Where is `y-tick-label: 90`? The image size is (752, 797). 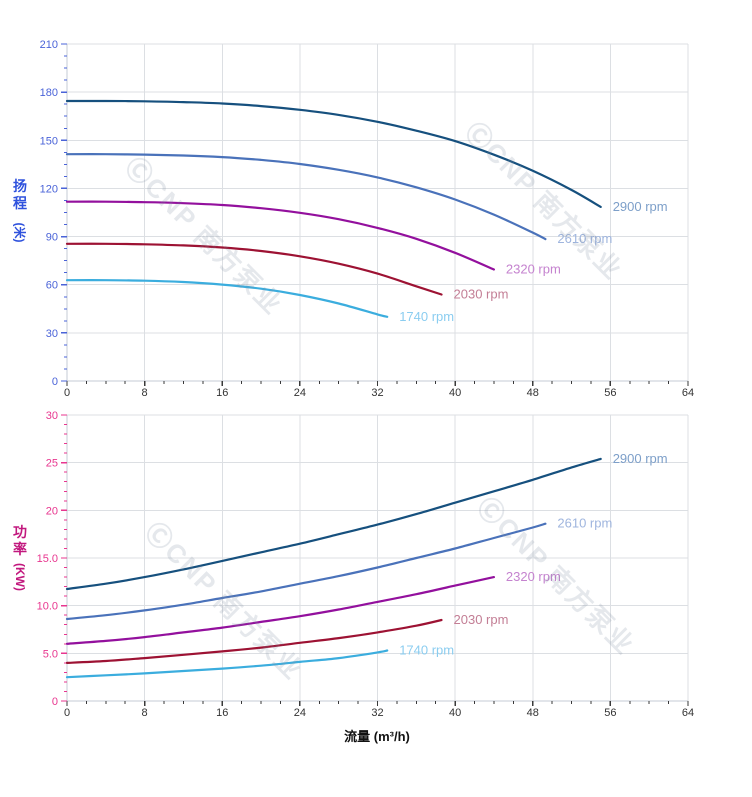
y-tick-label: 90 is located at coordinates (52, 238).